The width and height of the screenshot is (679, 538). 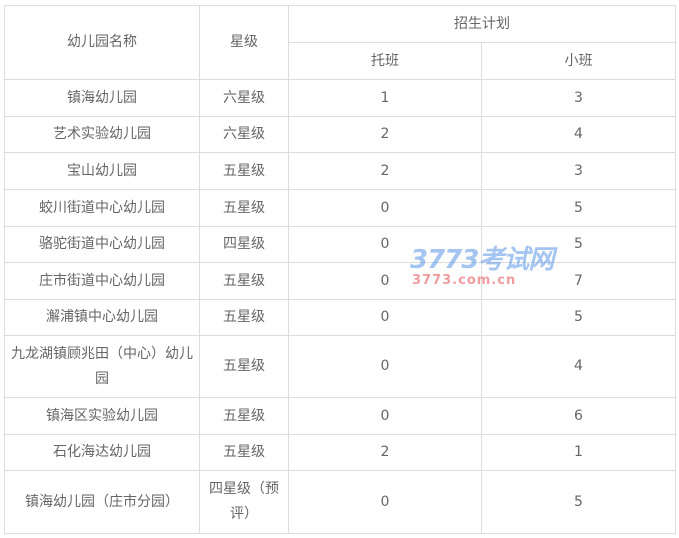 What do you see at coordinates (102, 366) in the screenshot?
I see `cell-name: 九龙湖镇顾兆田（中心）幼儿园` at bounding box center [102, 366].